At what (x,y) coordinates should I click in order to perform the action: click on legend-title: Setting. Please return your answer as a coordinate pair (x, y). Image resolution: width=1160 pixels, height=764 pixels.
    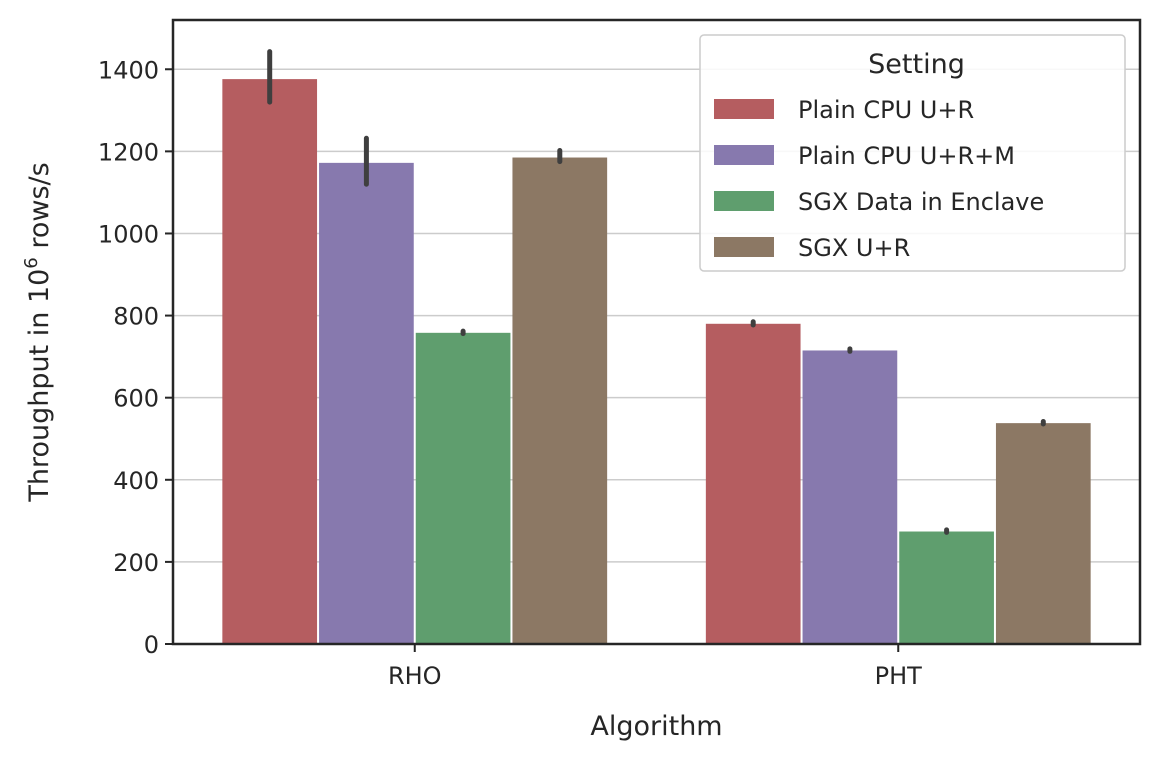
    Looking at the image, I should click on (916, 64).